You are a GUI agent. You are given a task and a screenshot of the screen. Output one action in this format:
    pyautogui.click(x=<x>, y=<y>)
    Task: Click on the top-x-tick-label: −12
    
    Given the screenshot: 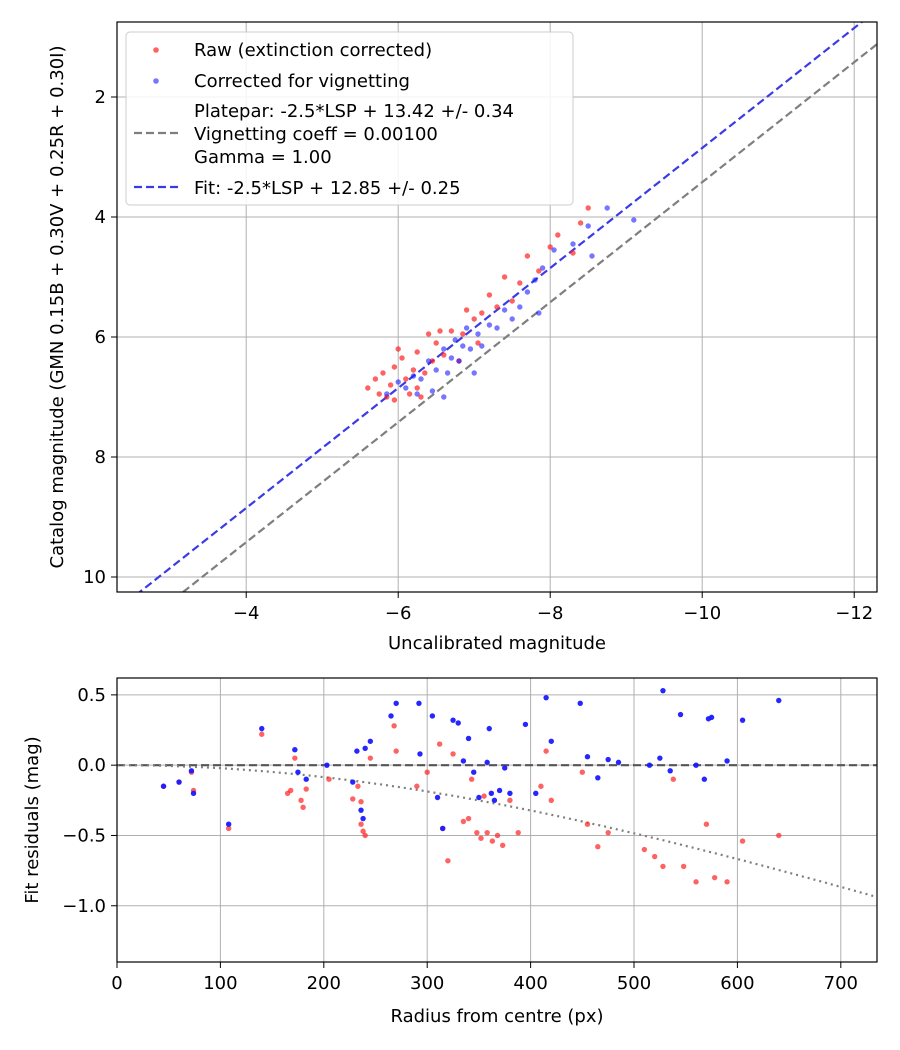 What is the action you would take?
    pyautogui.click(x=854, y=613)
    